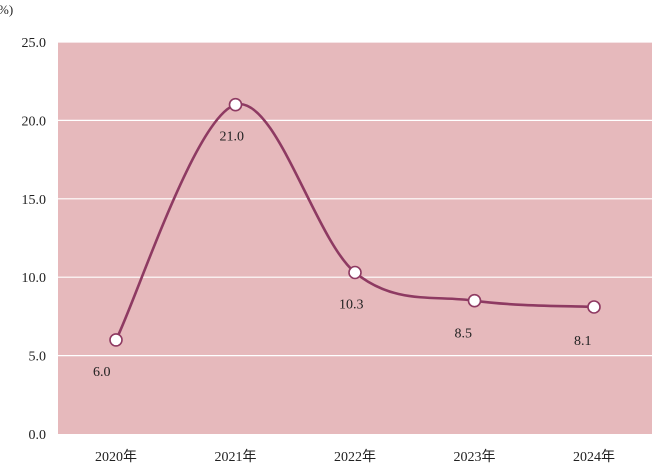 The height and width of the screenshot is (470, 652). What do you see at coordinates (475, 457) in the screenshot?
I see `x-tick-label: 2023年` at bounding box center [475, 457].